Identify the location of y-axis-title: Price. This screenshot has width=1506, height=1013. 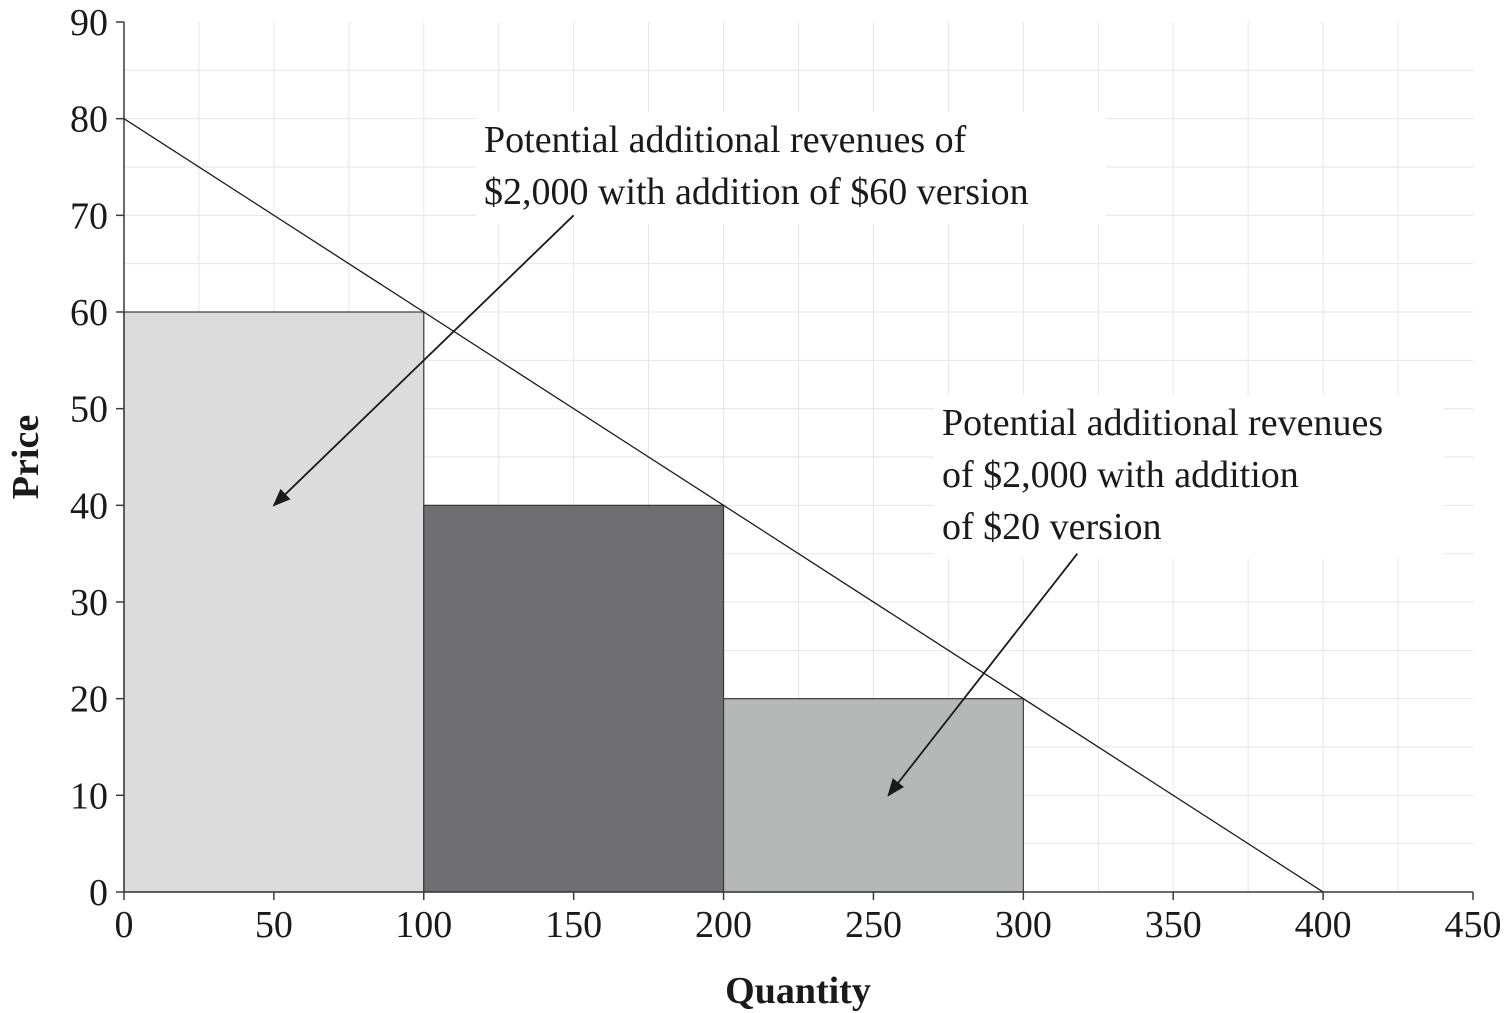
(26, 457).